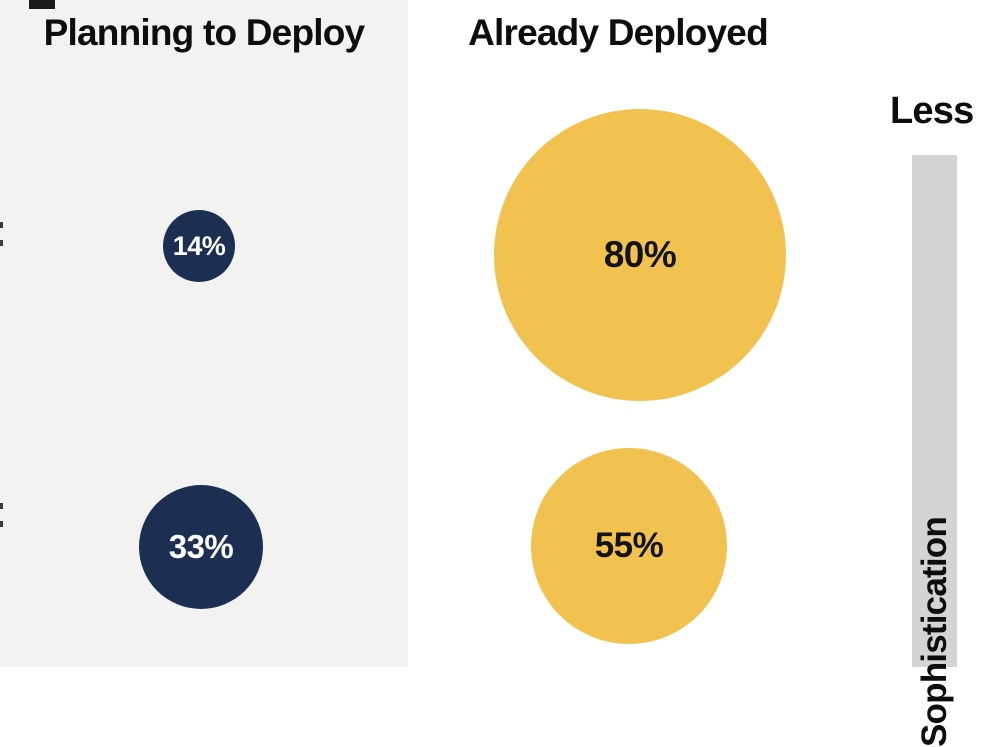  I want to click on sophistication-scale-bar, so click(934, 411).